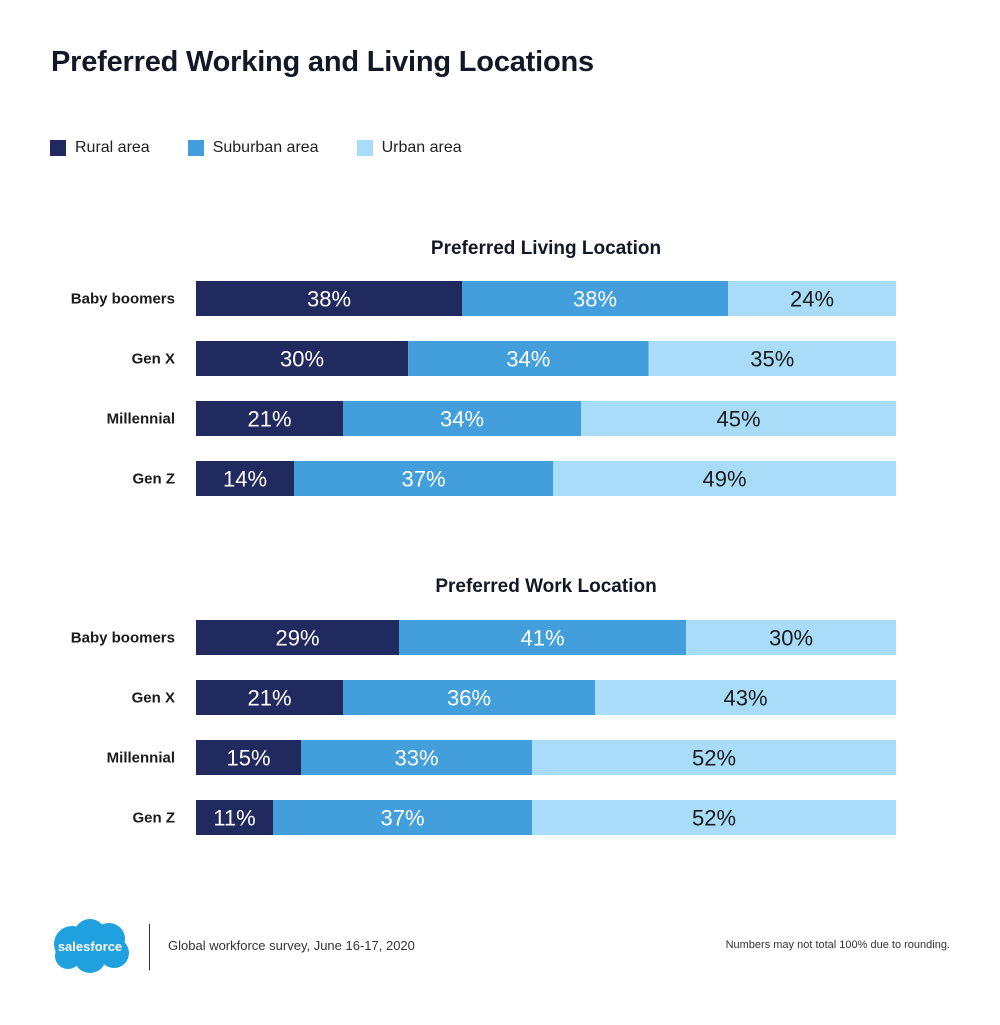 The width and height of the screenshot is (1000, 1025). What do you see at coordinates (195, 148) in the screenshot?
I see `legend-swatch-suburban` at bounding box center [195, 148].